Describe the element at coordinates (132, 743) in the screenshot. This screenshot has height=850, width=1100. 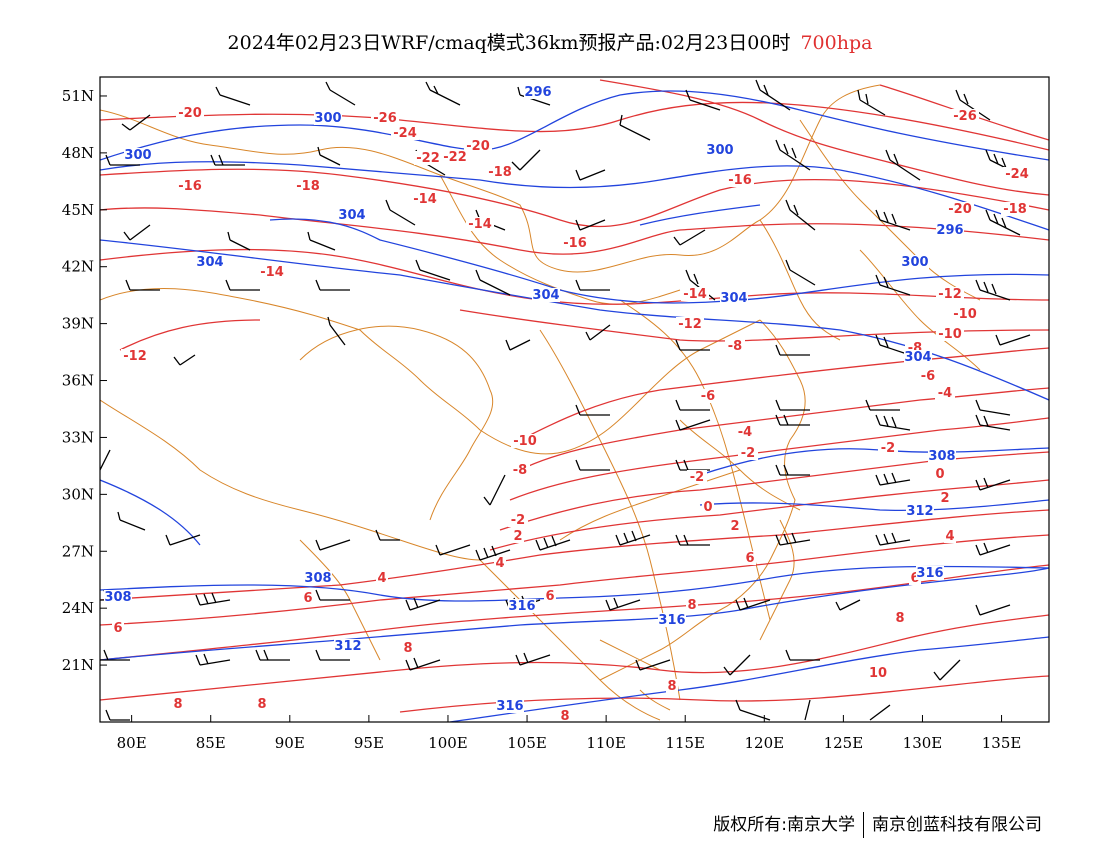
I see `x-tick-label: 80E` at that location.